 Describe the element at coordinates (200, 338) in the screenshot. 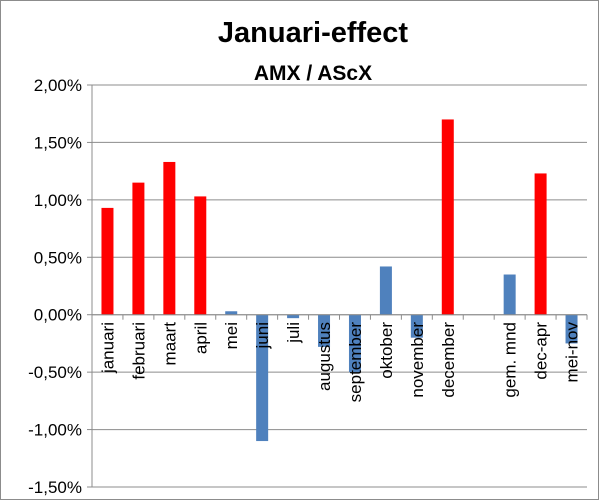

I see `category-label: april` at that location.